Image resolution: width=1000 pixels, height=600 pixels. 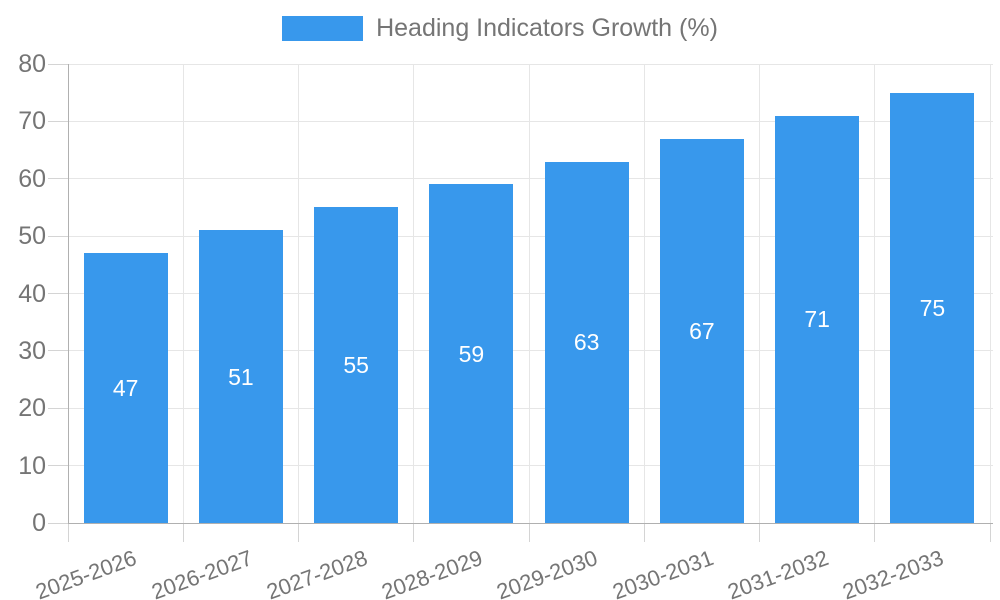 I want to click on x-tick-label: 2029-2030, so click(x=547, y=572).